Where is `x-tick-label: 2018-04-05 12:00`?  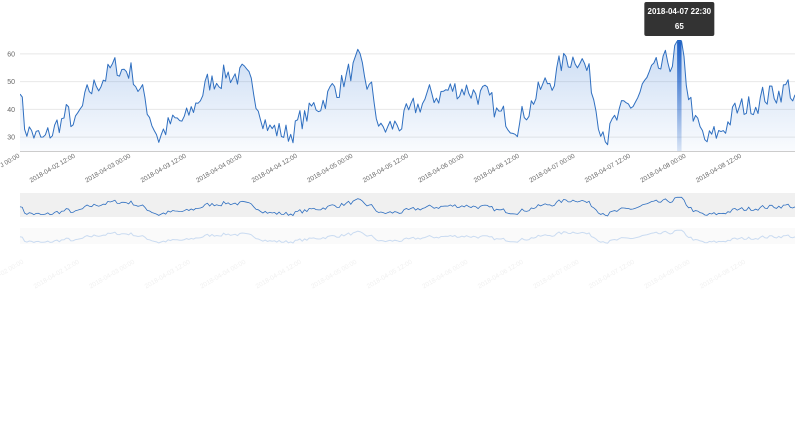 x-tick-label: 2018-04-05 12:00 is located at coordinates (386, 168).